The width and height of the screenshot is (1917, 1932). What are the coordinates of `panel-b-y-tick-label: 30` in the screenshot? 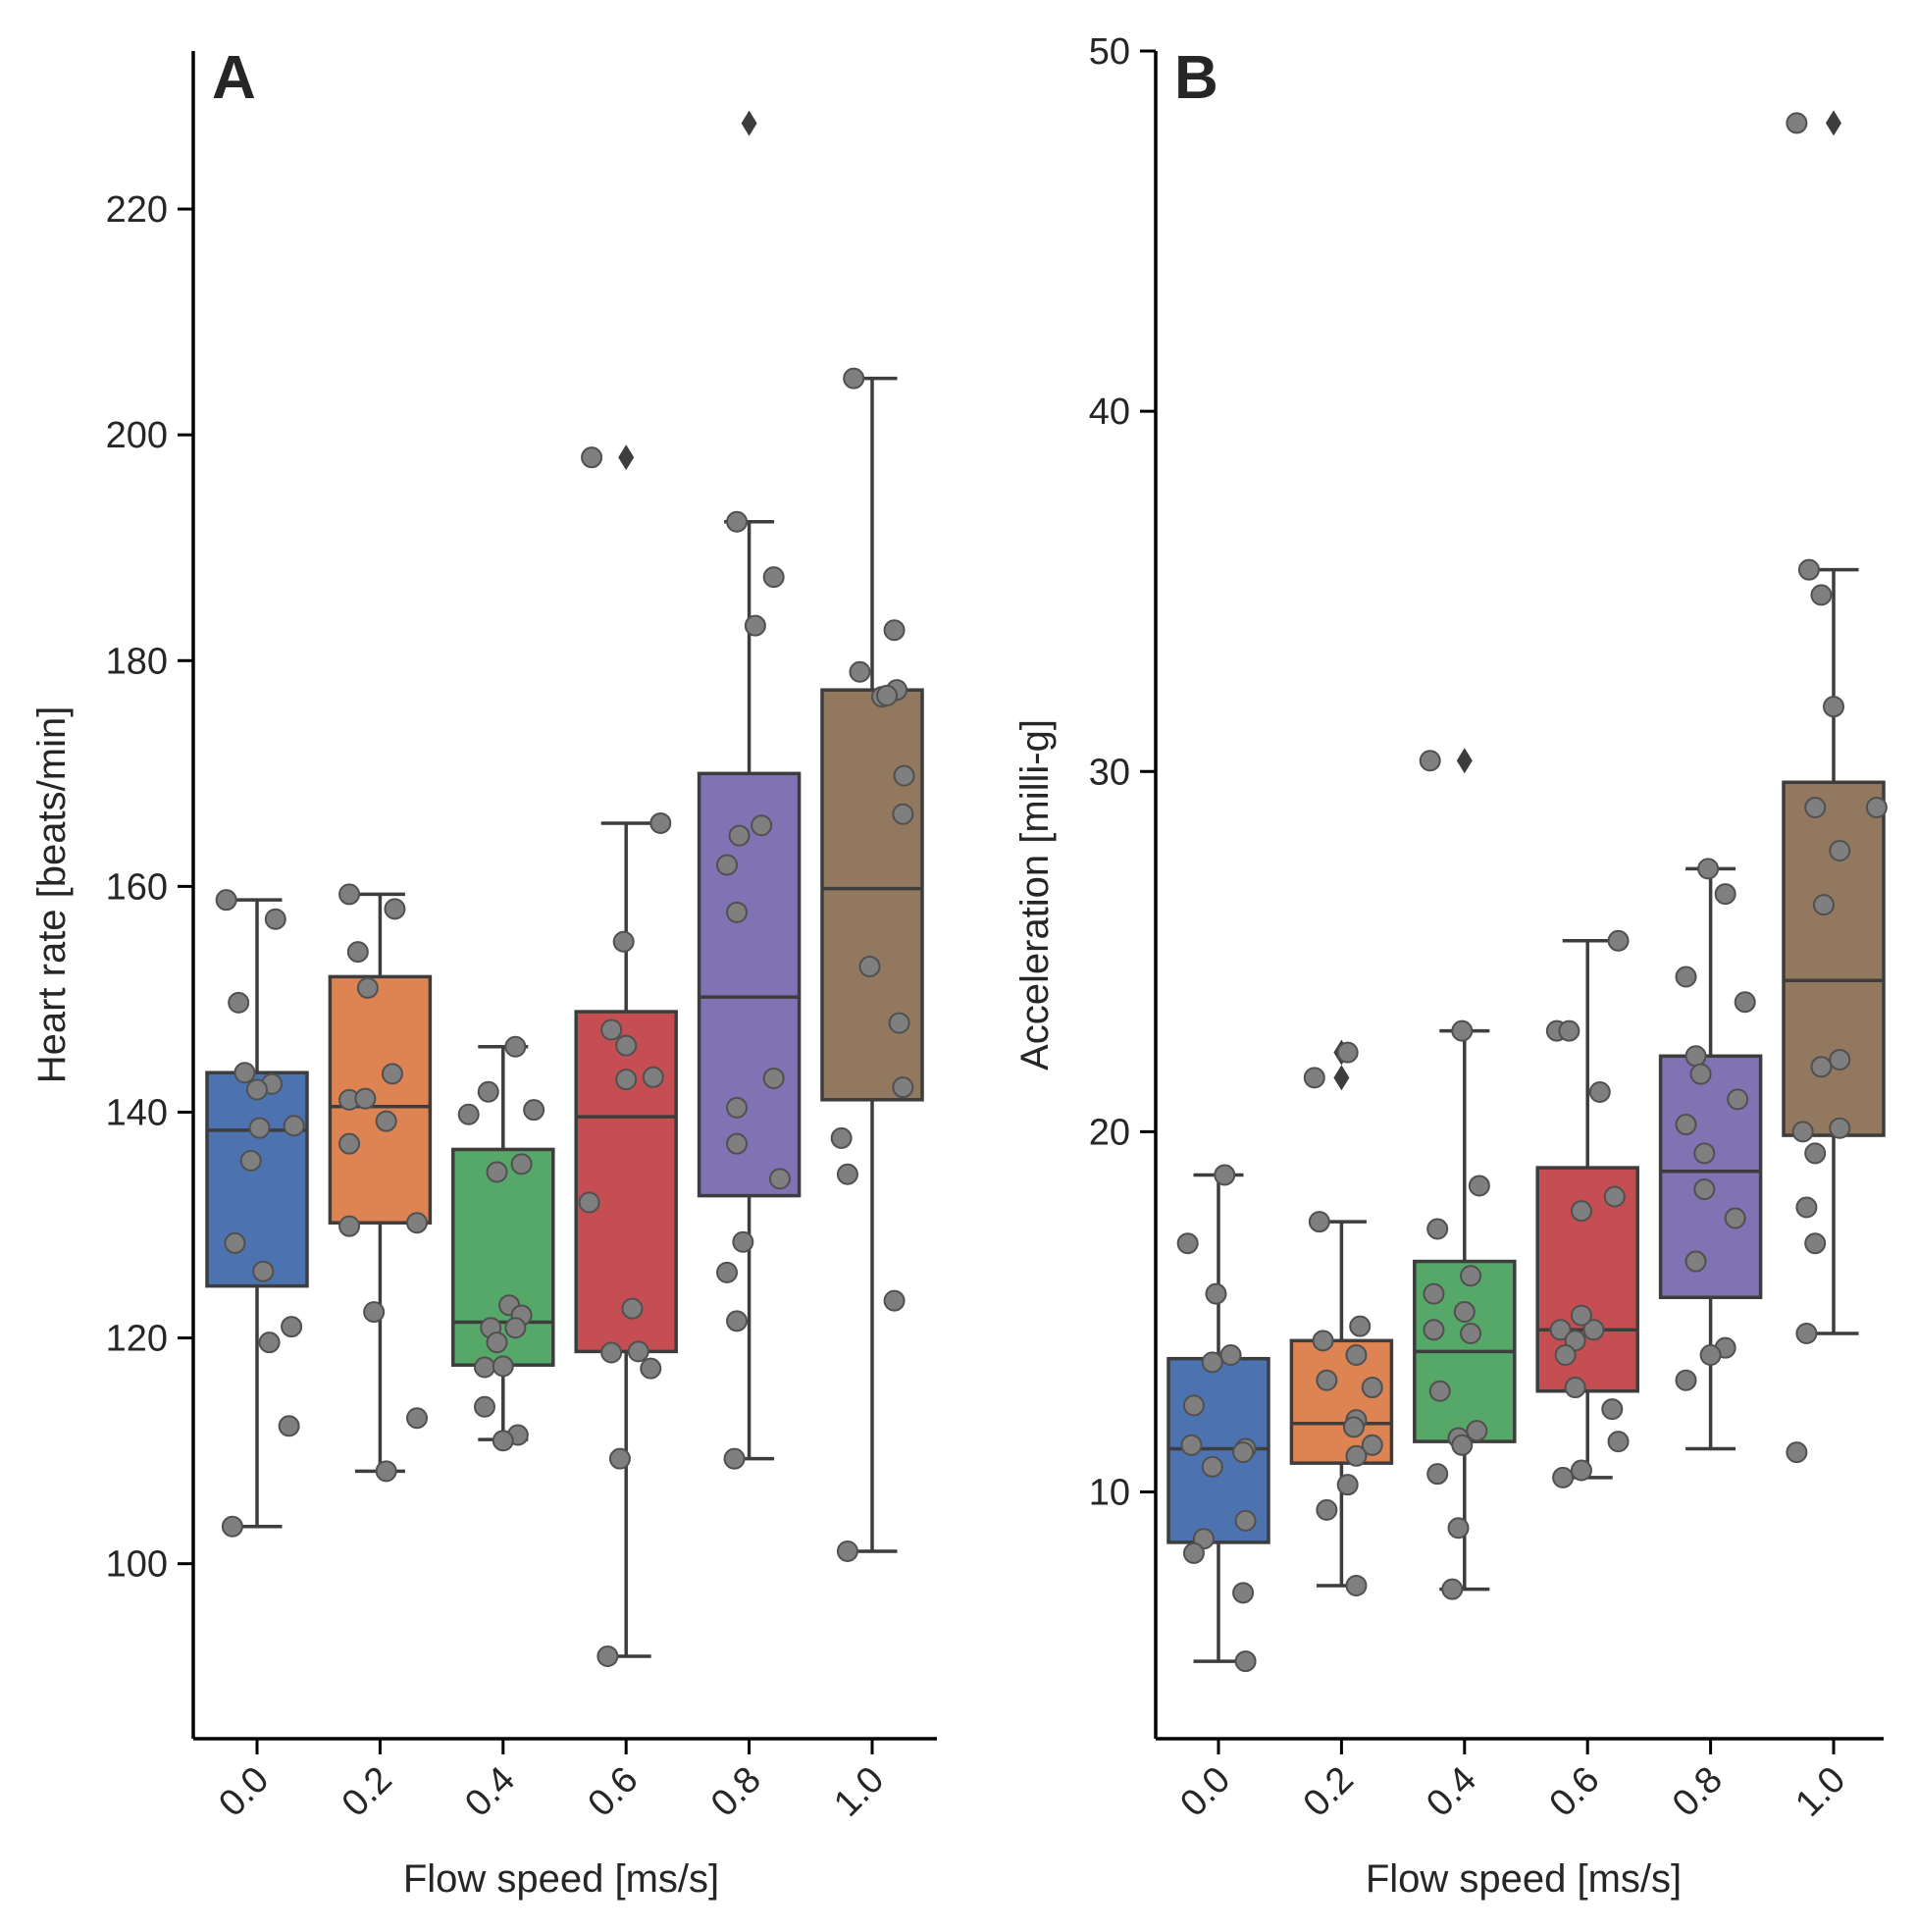 It's located at (1109, 772).